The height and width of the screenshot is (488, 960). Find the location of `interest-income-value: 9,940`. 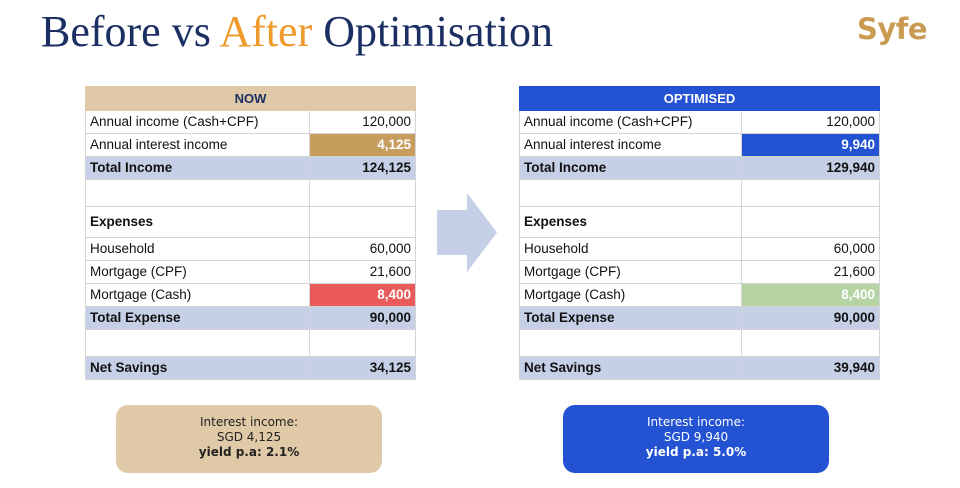

interest-income-value: 9,940 is located at coordinates (810, 145).